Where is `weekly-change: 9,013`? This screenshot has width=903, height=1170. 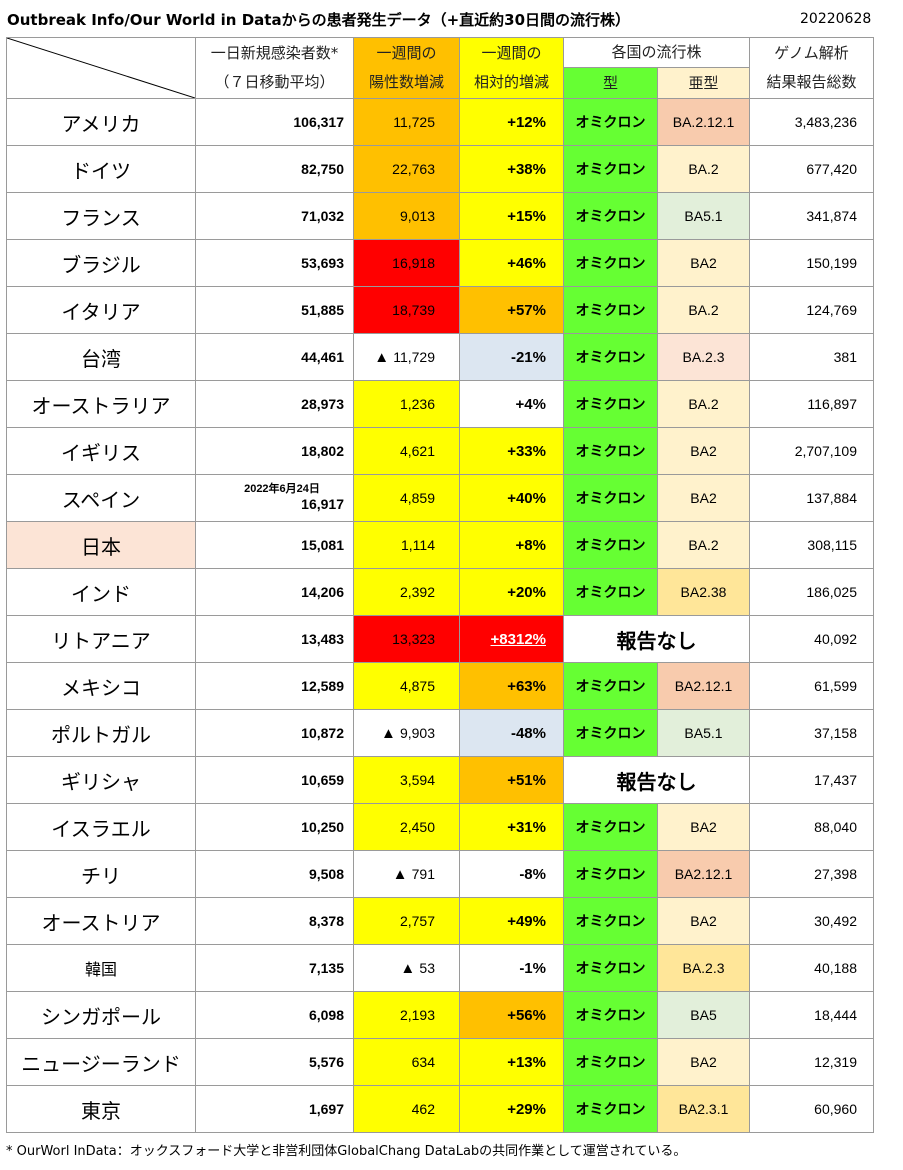 weekly-change: 9,013 is located at coordinates (417, 216).